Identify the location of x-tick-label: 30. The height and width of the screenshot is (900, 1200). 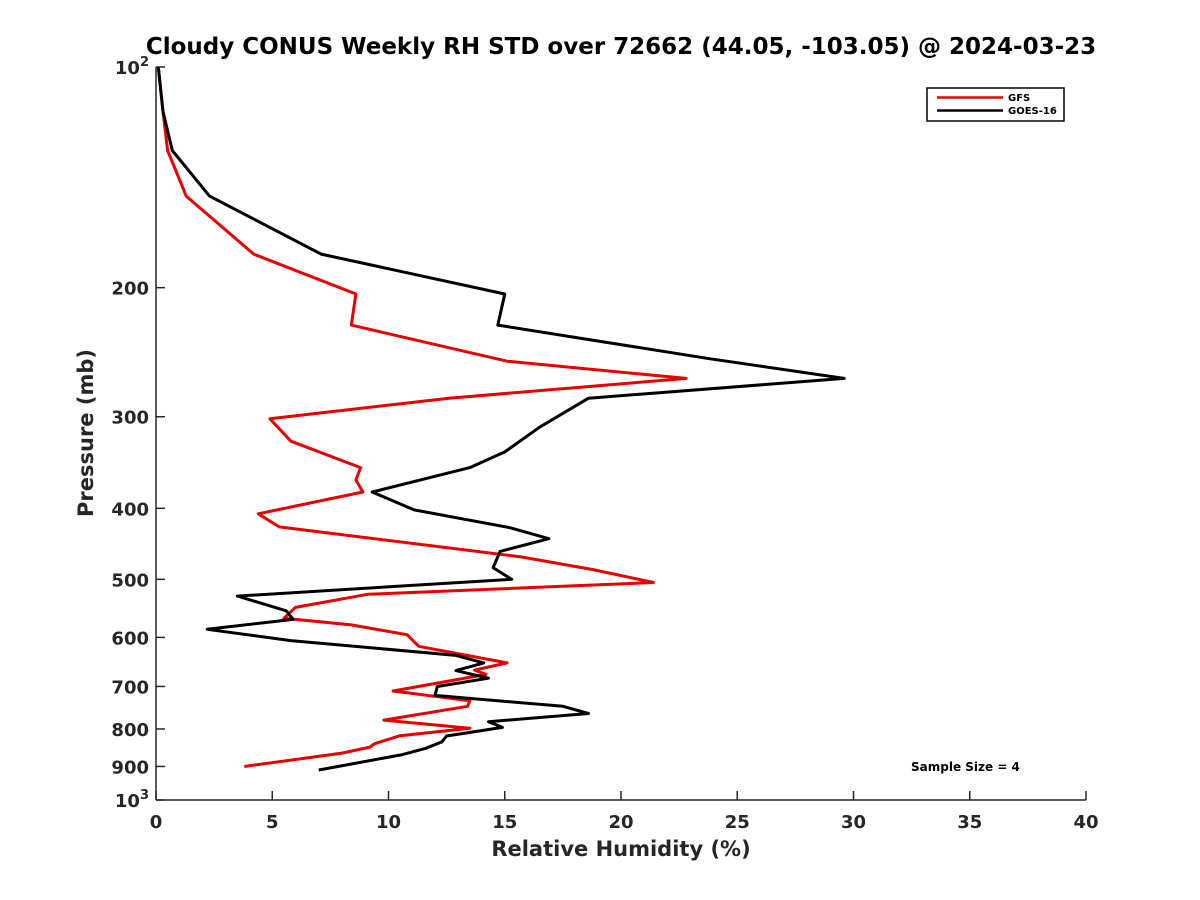
(853, 822).